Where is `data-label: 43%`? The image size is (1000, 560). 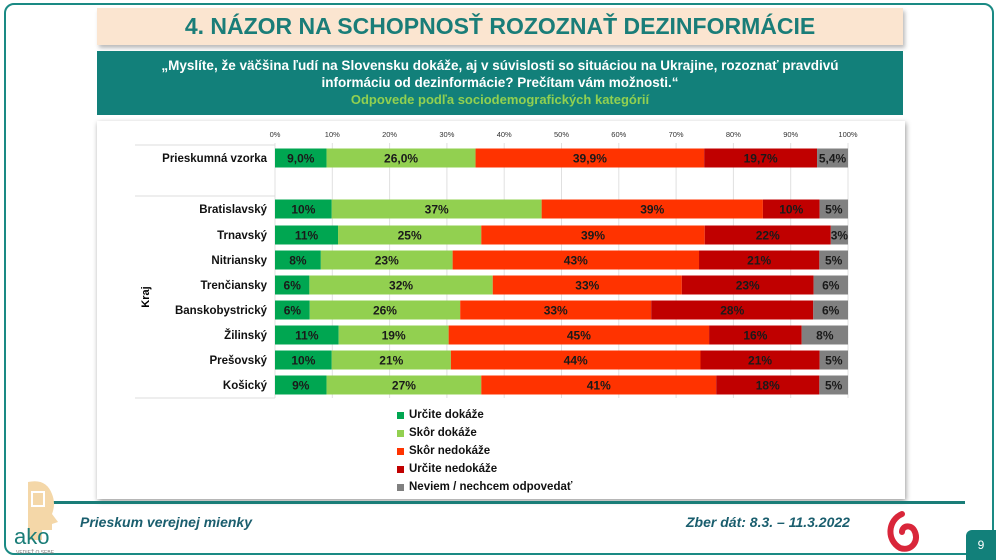 data-label: 43% is located at coordinates (576, 261).